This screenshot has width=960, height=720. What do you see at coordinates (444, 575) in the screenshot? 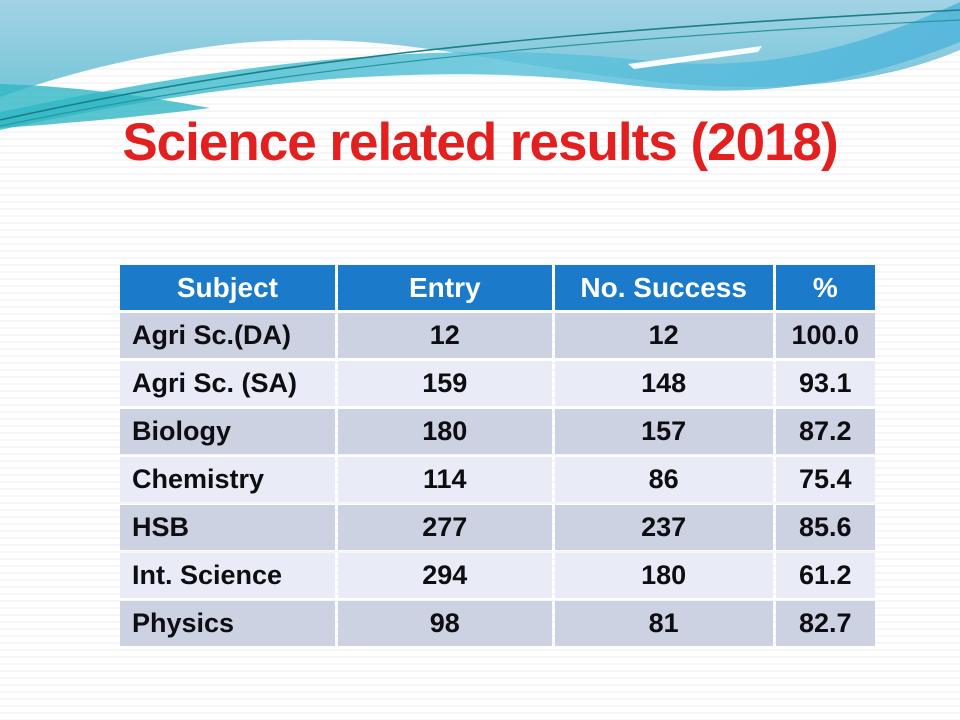
I see `cell-entry: 294` at bounding box center [444, 575].